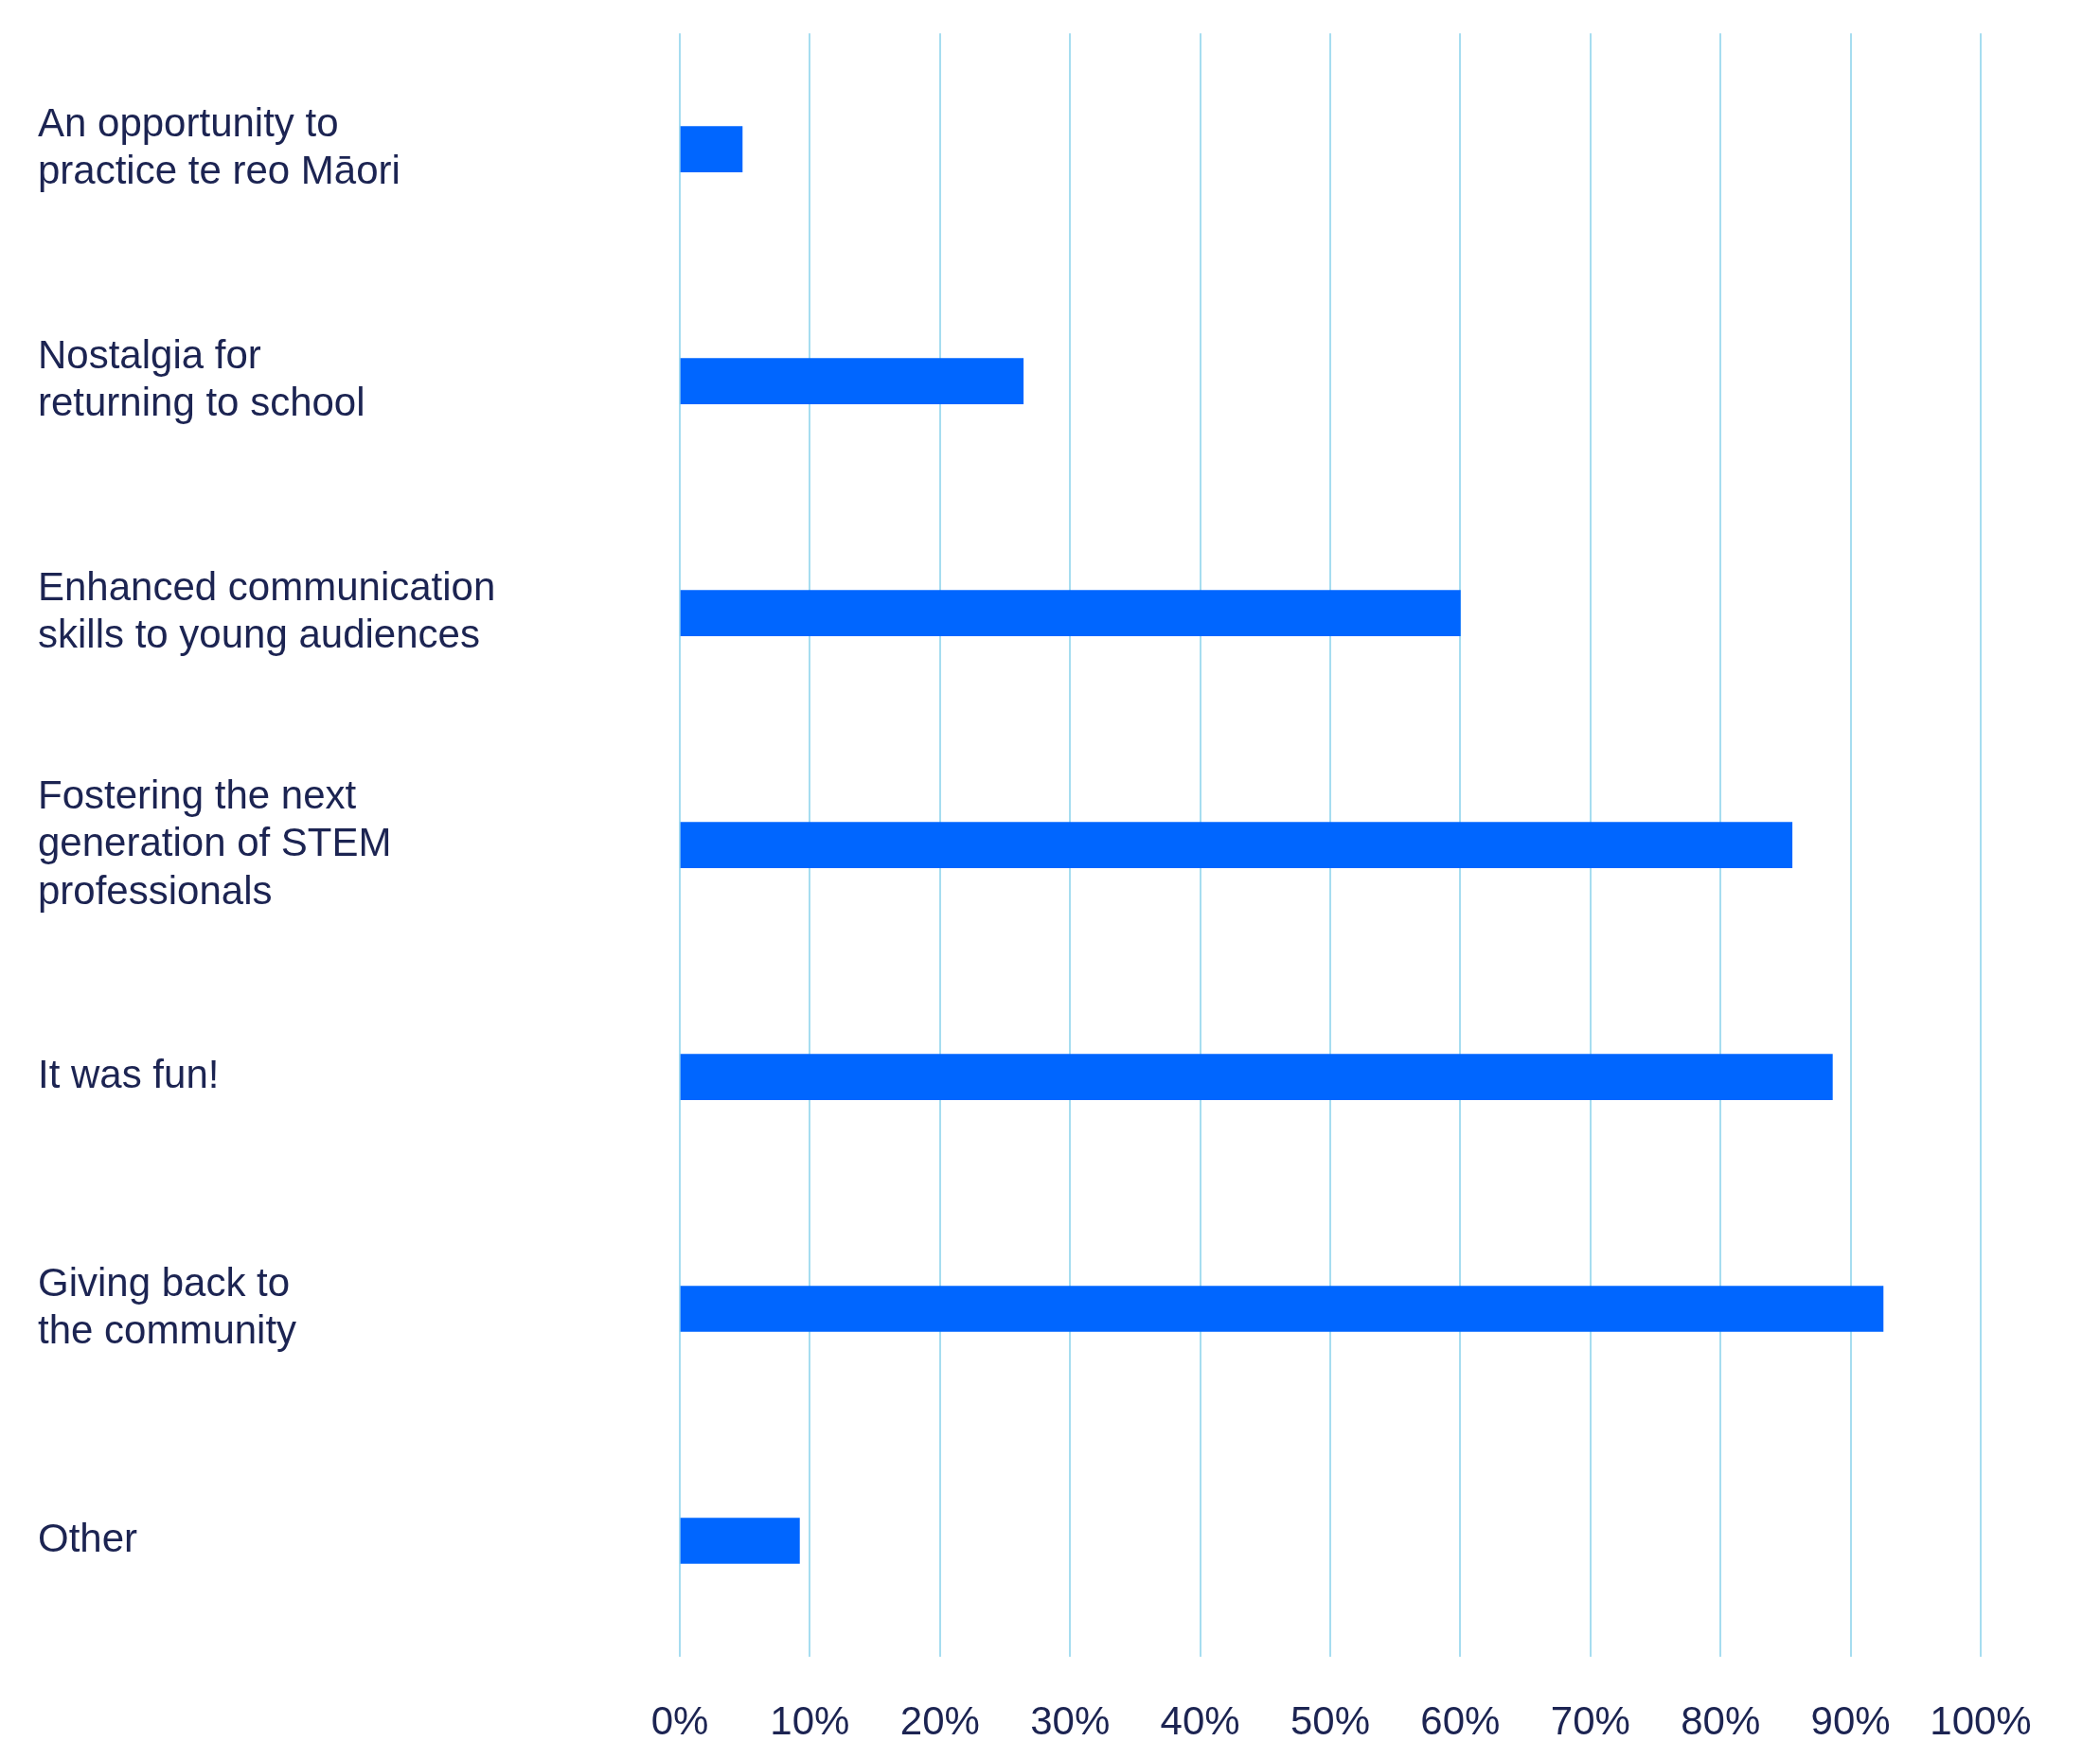 The height and width of the screenshot is (1741, 2100). I want to click on x-tick-label: 30%, so click(1070, 1719).